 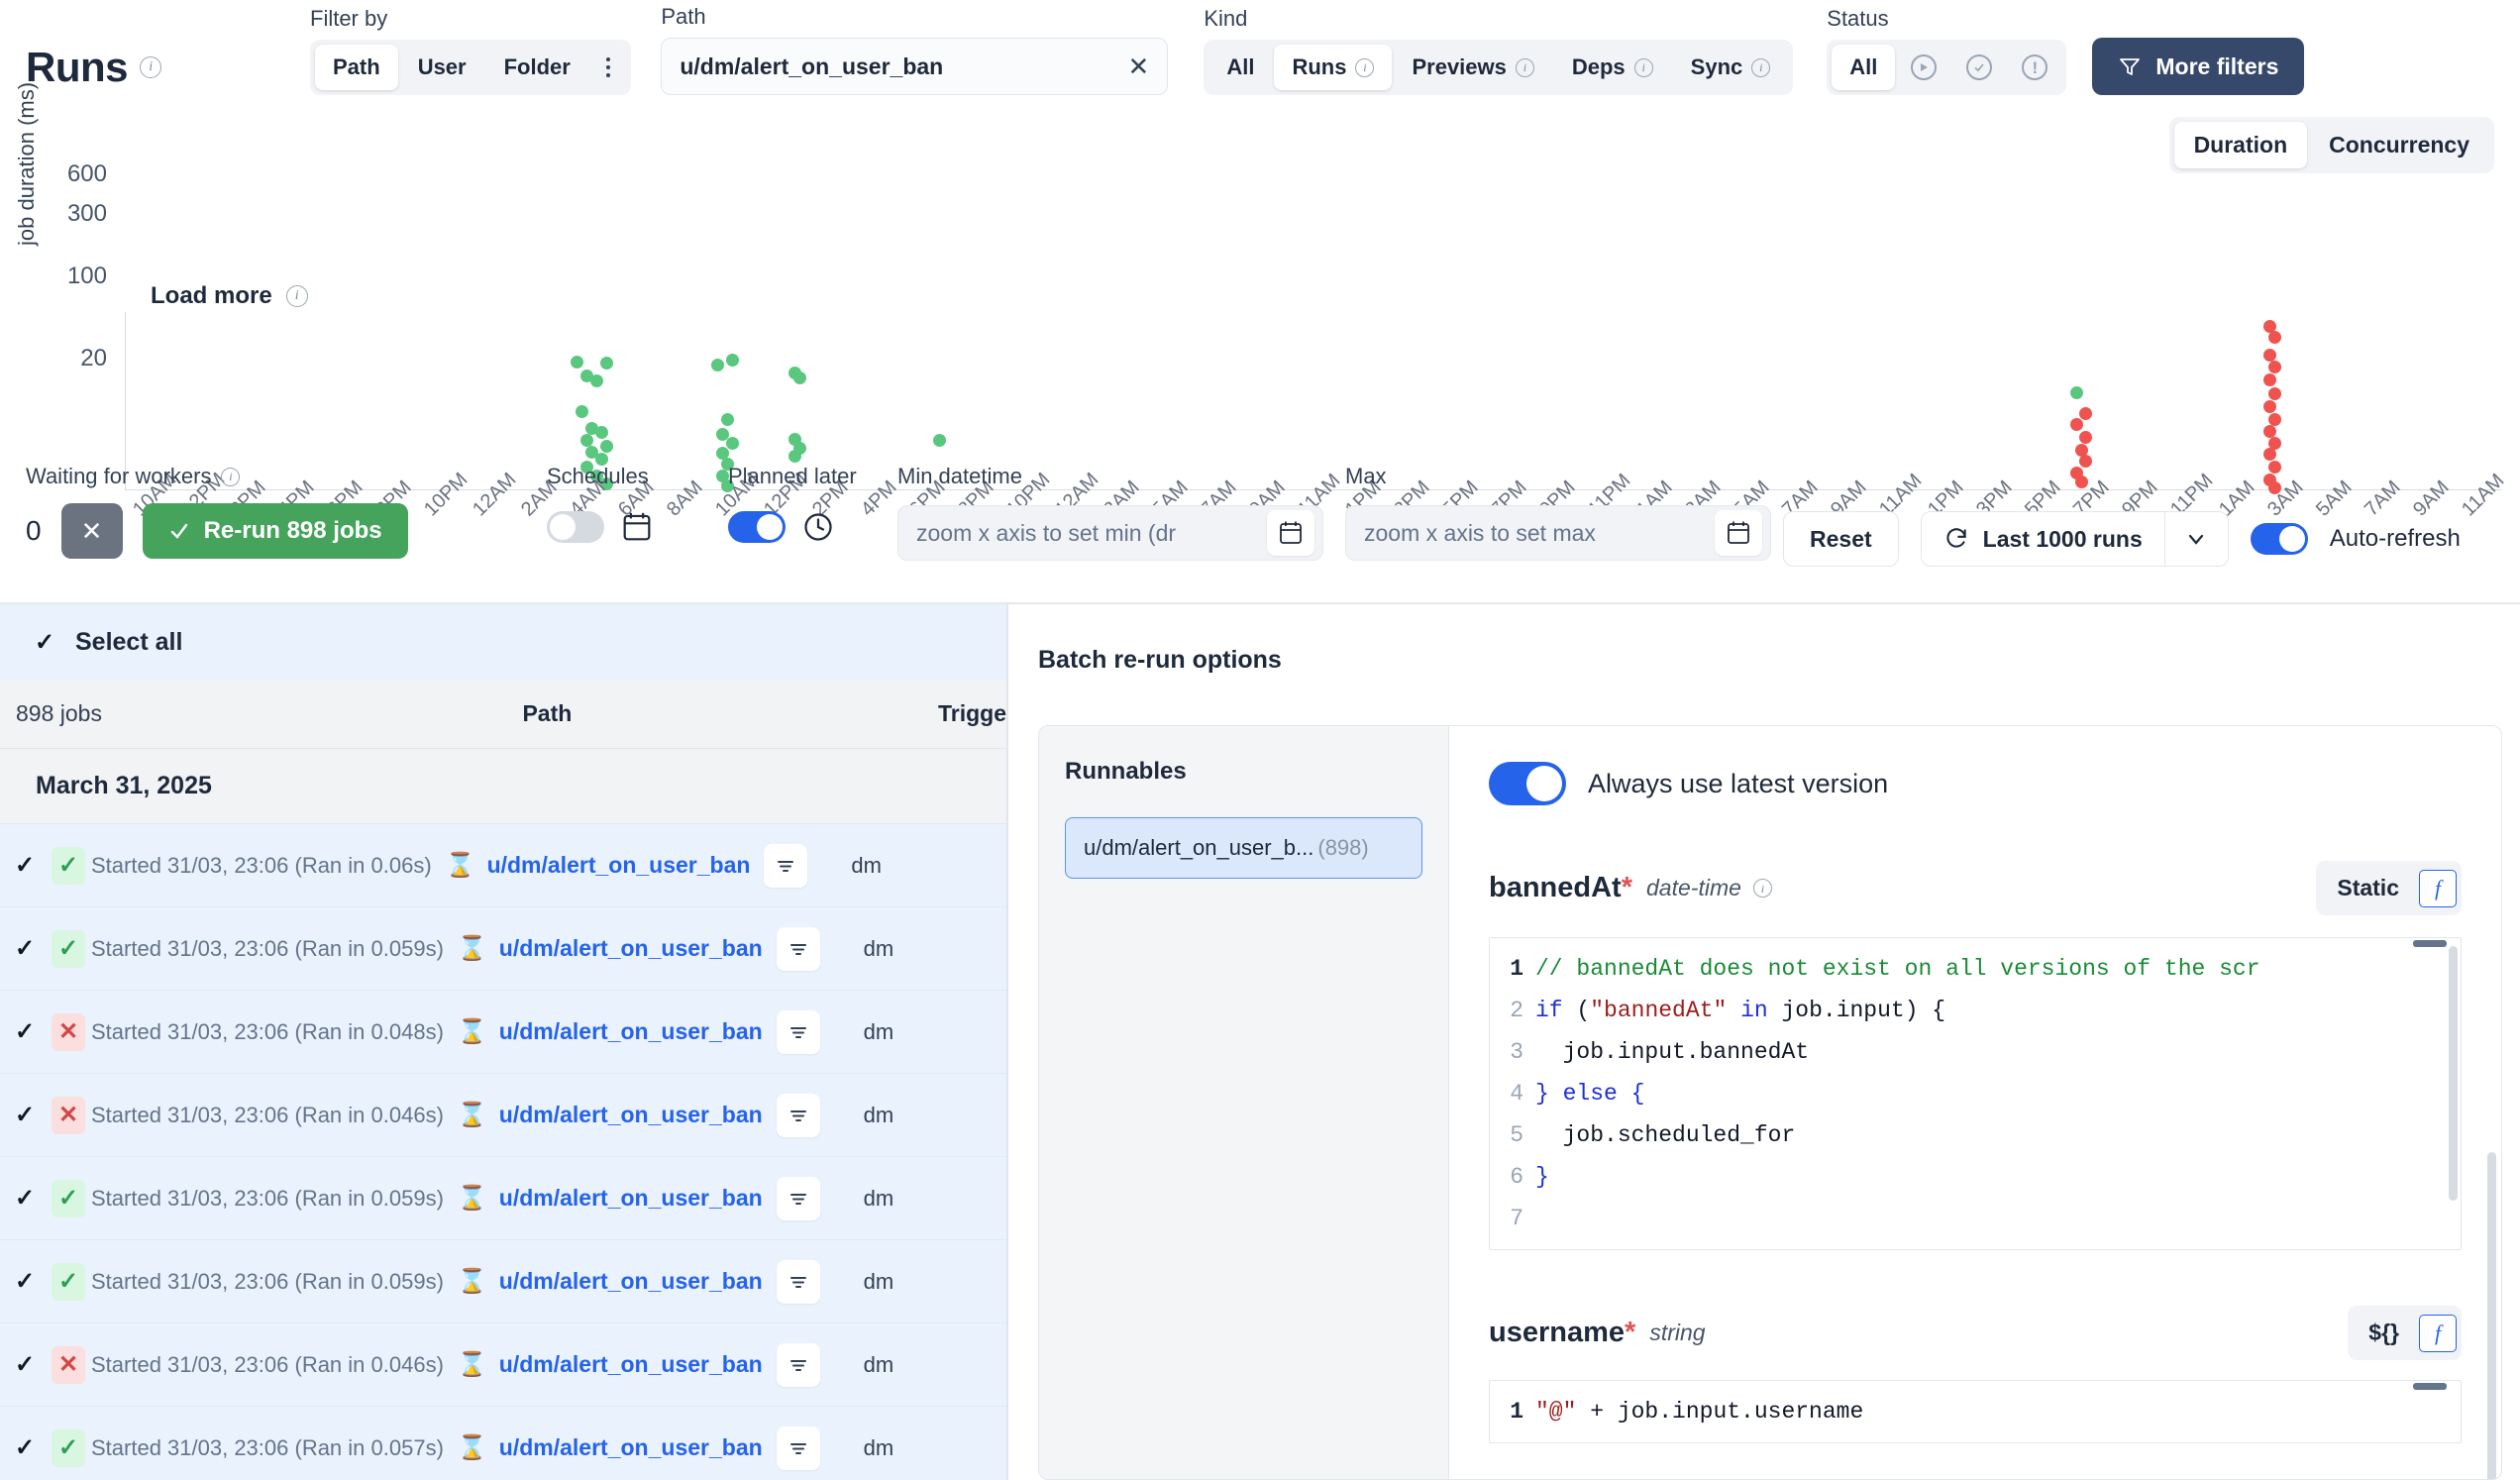 What do you see at coordinates (91, 531) in the screenshot?
I see `cancel-button: ✕` at bounding box center [91, 531].